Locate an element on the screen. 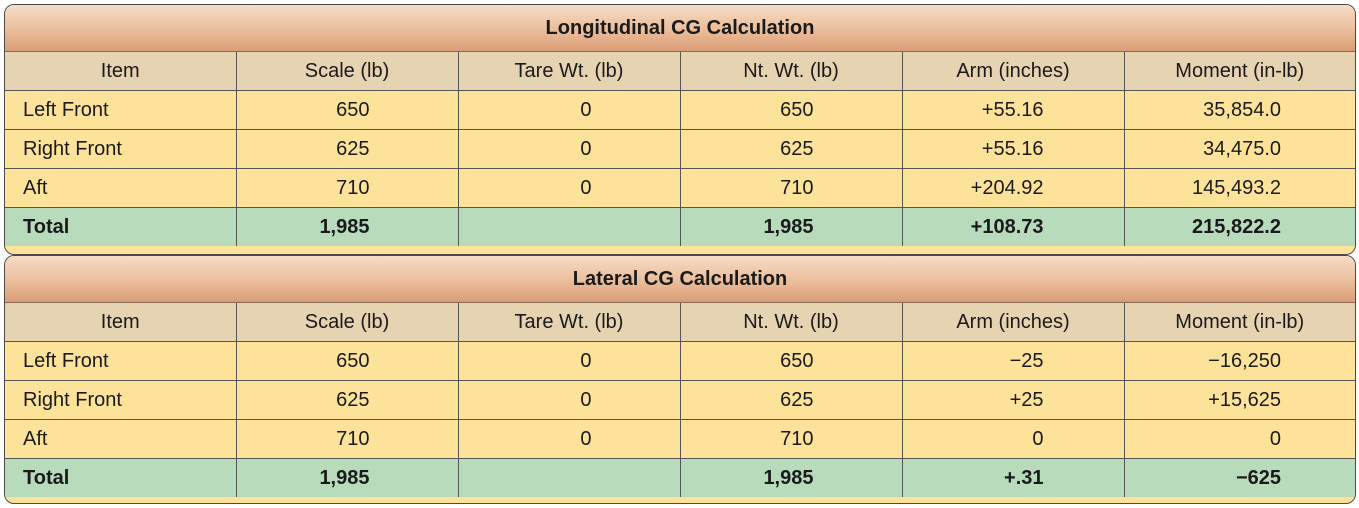  moment-cell: 34,475.0 is located at coordinates (1239, 149).